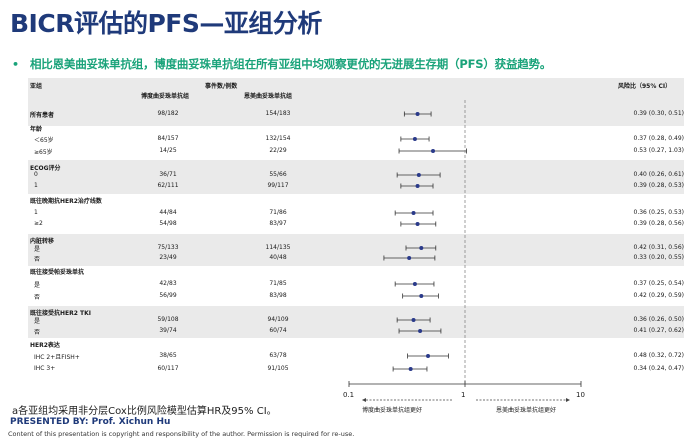  I want to click on subgroup-heading: 年龄, so click(36, 129).